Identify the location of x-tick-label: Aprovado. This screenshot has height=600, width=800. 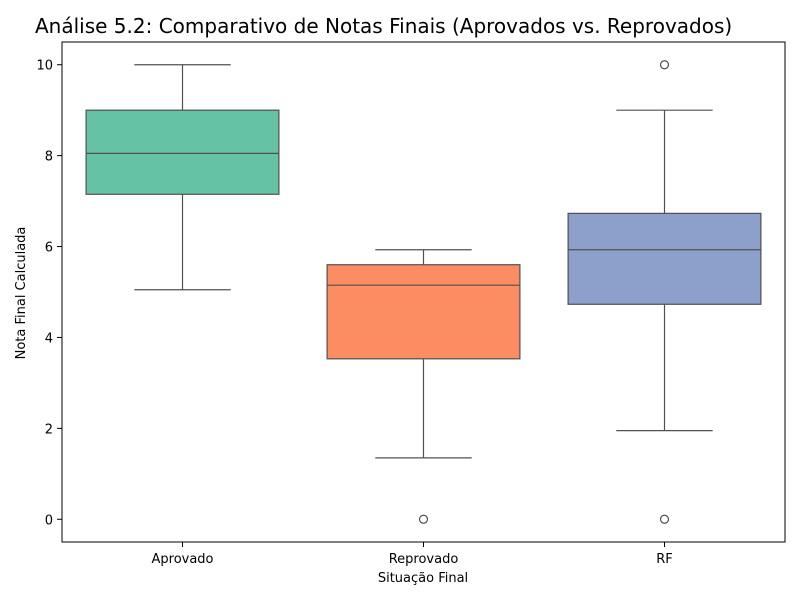
(182, 559).